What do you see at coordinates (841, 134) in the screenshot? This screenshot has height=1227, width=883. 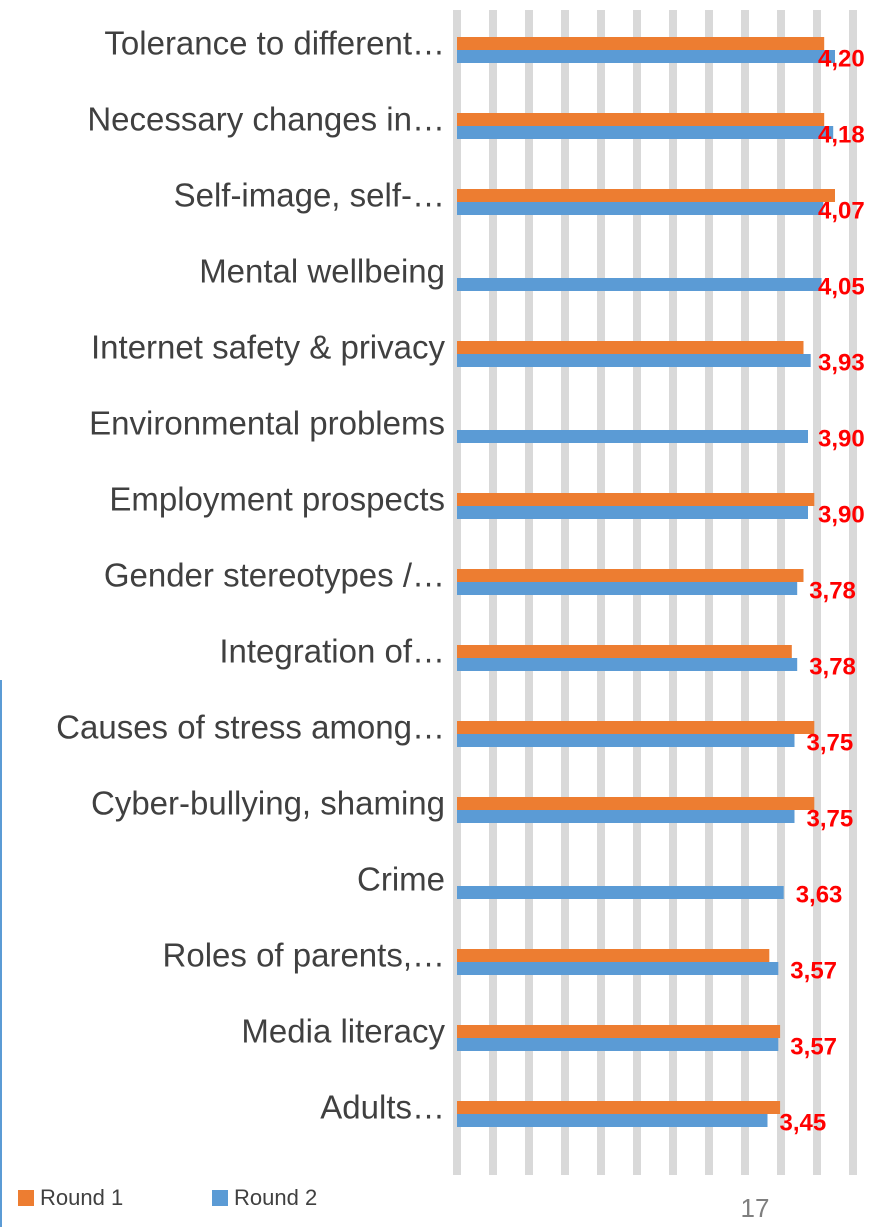 I see `value-label: 4,18` at bounding box center [841, 134].